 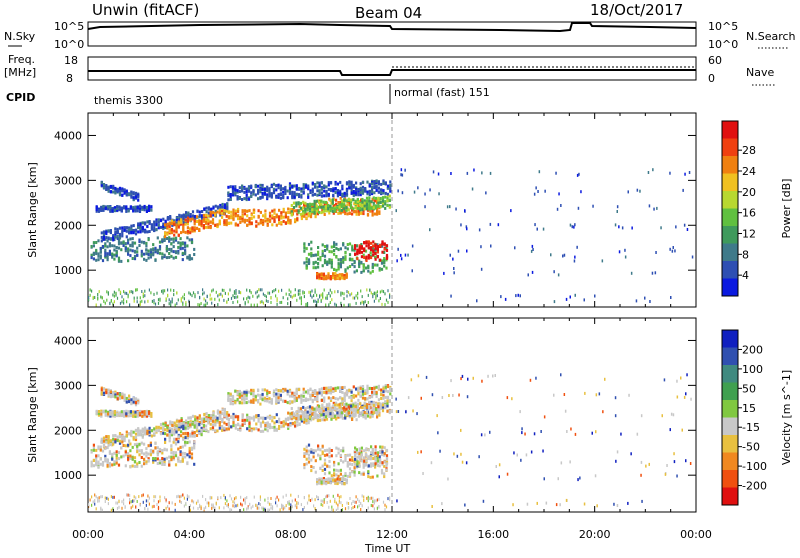 I want to click on cpid-label: CPID, so click(x=20, y=97).